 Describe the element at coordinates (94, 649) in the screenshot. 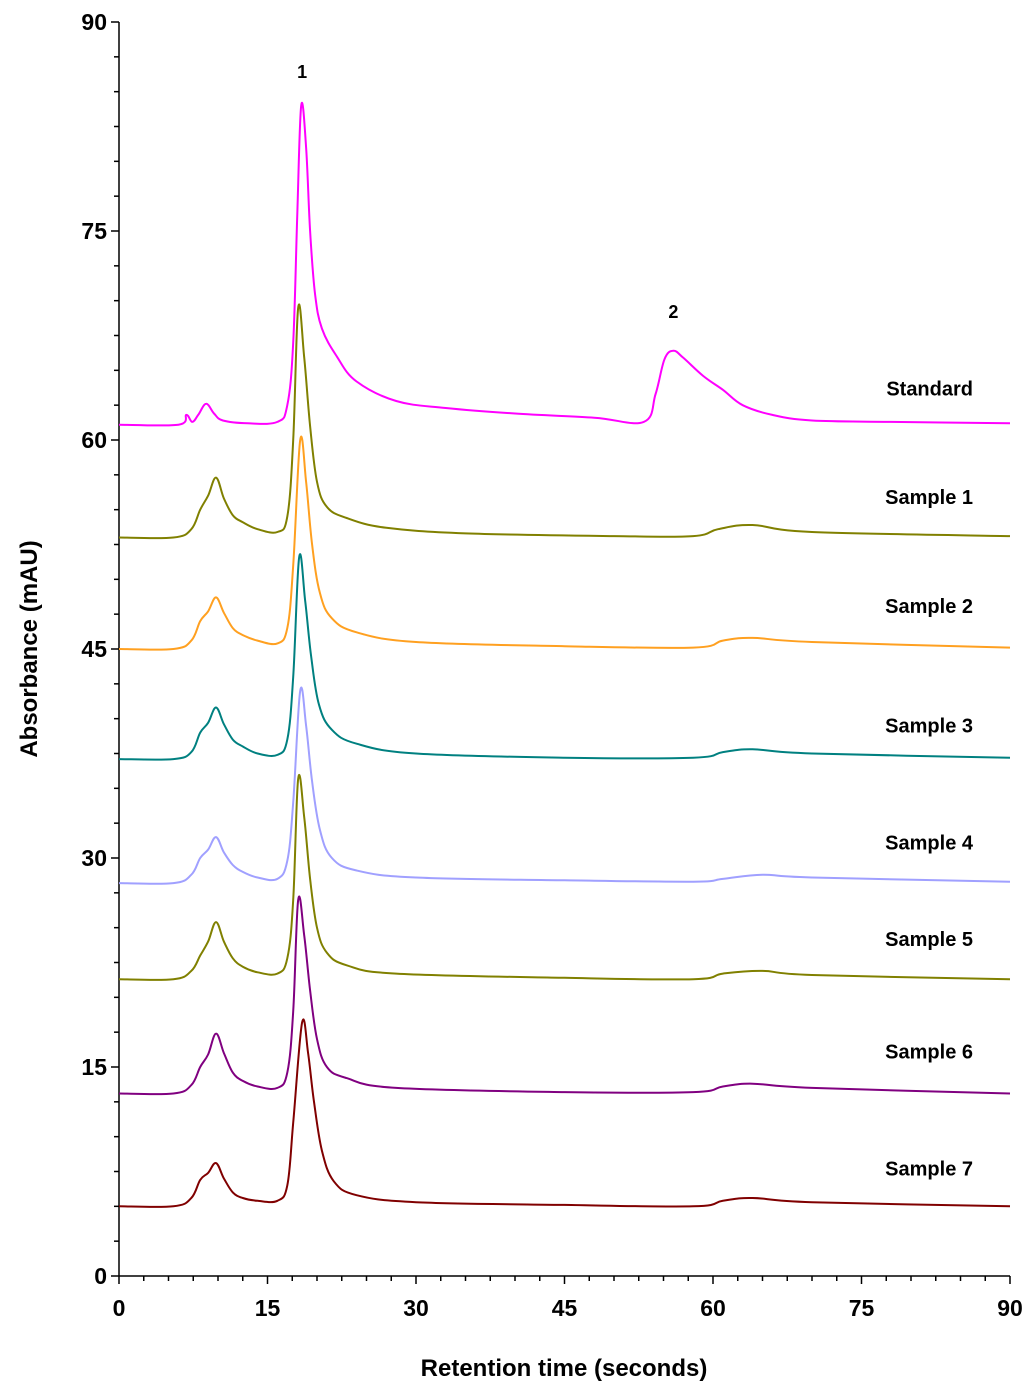

I see `y-tick-label: 45` at that location.